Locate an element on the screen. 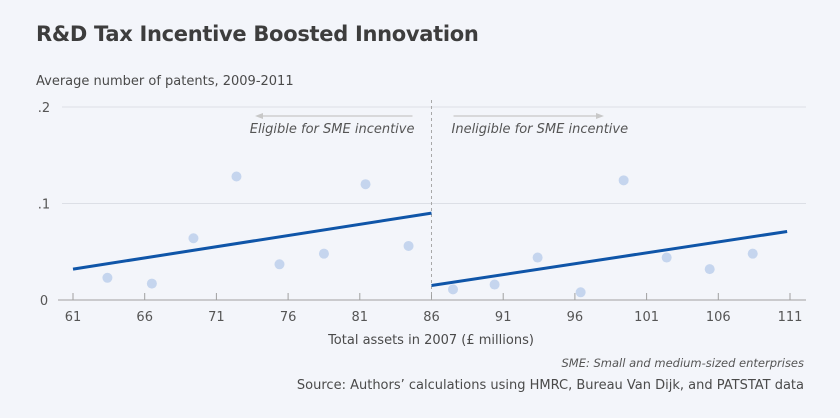 This screenshot has width=840, height=418. x-tick-label: 91 is located at coordinates (503, 317).